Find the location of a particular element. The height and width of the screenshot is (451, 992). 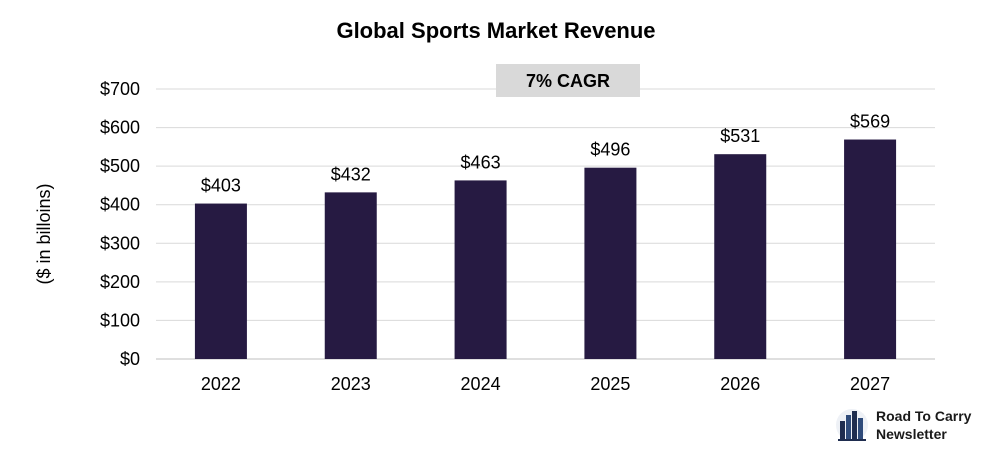

watermark-line-2: Newsletter is located at coordinates (911, 434).